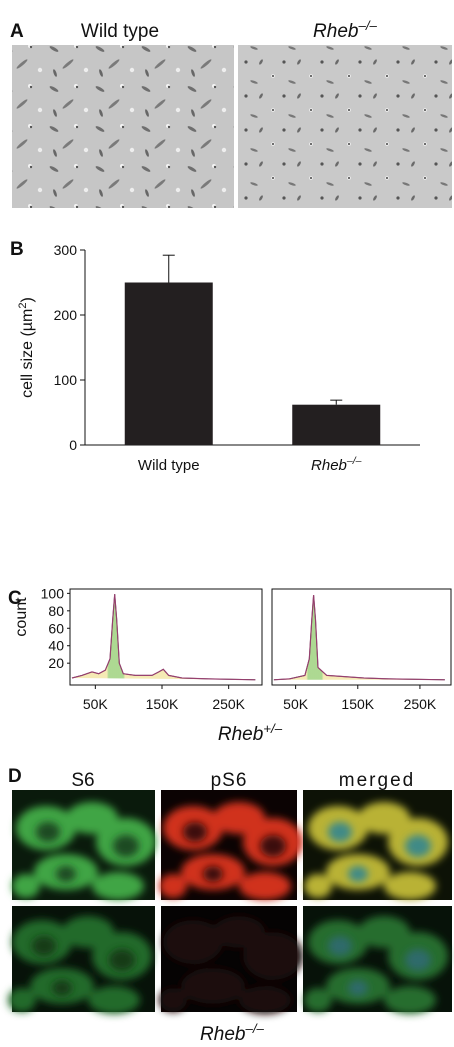  I want to click on y-tick-label: 80, so click(56, 611).